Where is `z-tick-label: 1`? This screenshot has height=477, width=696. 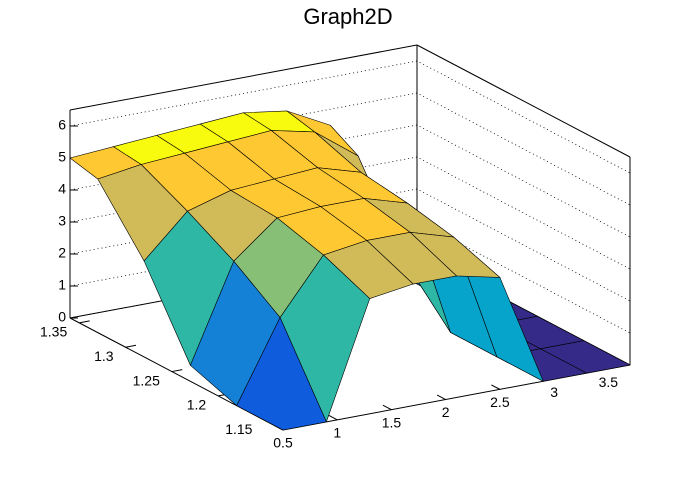 z-tick-label: 1 is located at coordinates (62, 285).